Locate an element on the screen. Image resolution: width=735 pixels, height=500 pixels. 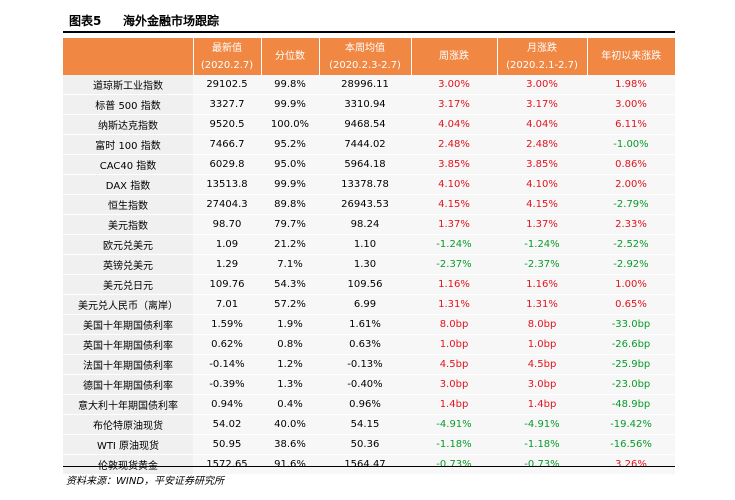
row-name: 道琼斯工业指数 is located at coordinates (128, 85).